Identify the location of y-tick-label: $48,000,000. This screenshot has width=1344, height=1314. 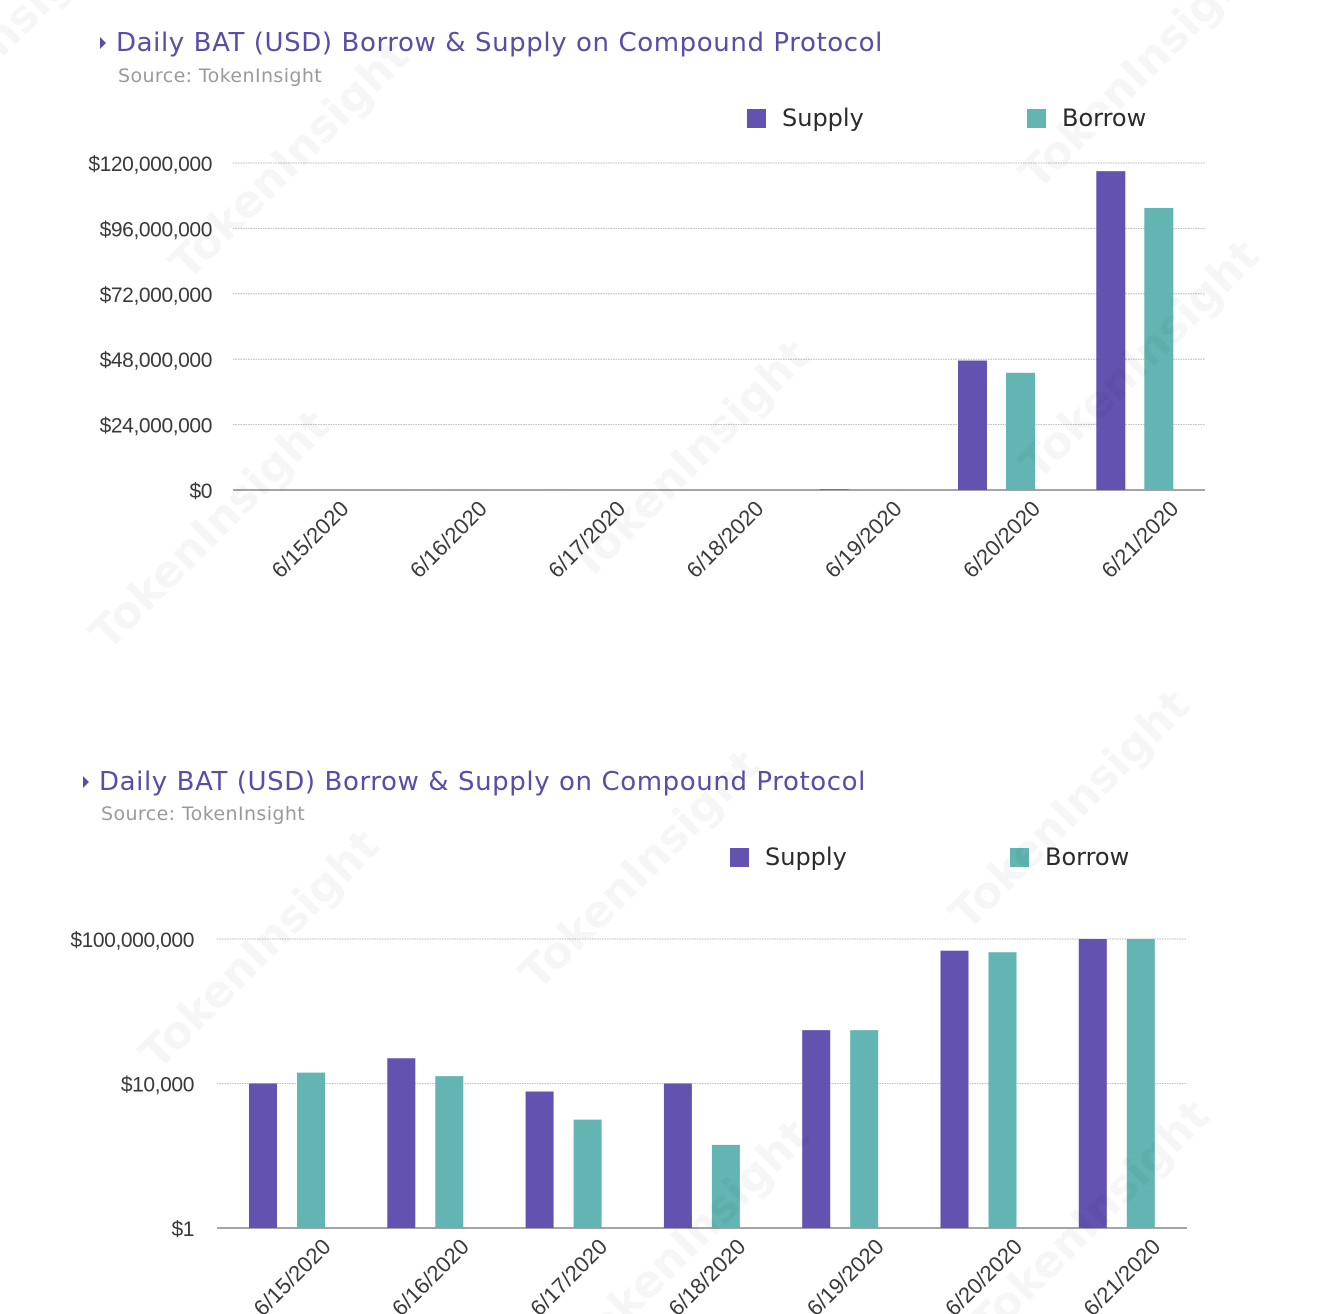
(156, 360).